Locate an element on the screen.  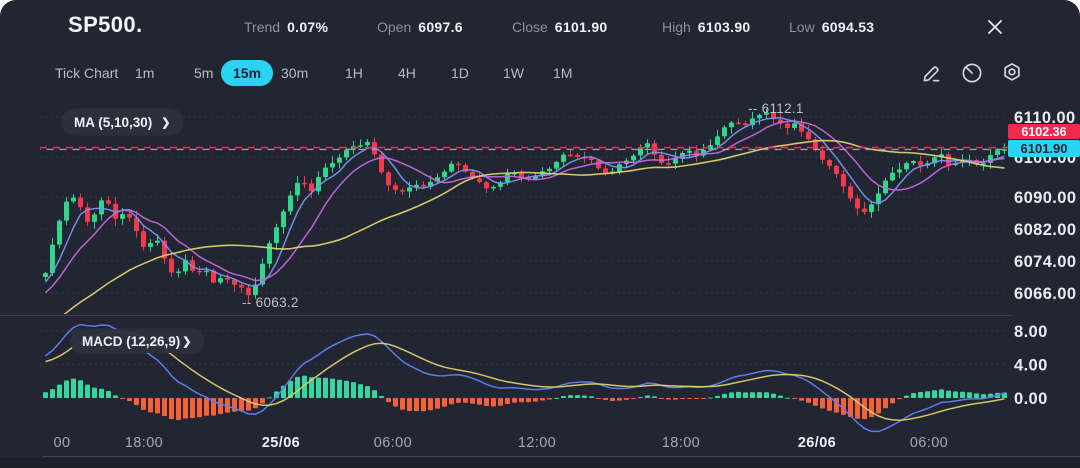
ma-indicator-label: MA (5,10,30) is located at coordinates (113, 122).